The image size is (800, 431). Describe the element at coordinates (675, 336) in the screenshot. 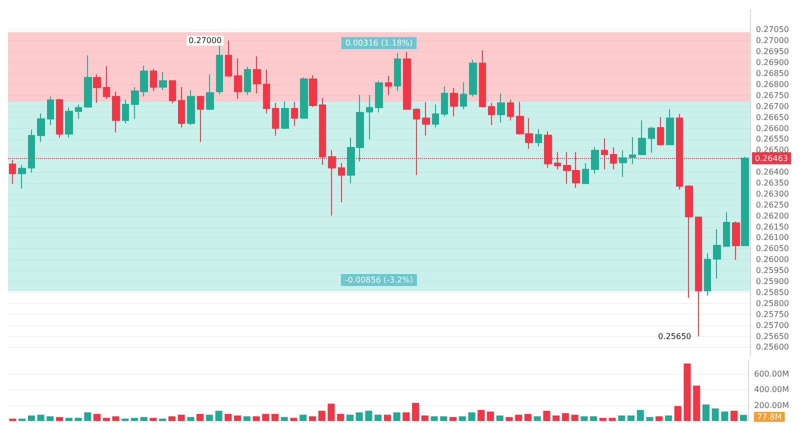

I see `annotation: 0.25650` at that location.